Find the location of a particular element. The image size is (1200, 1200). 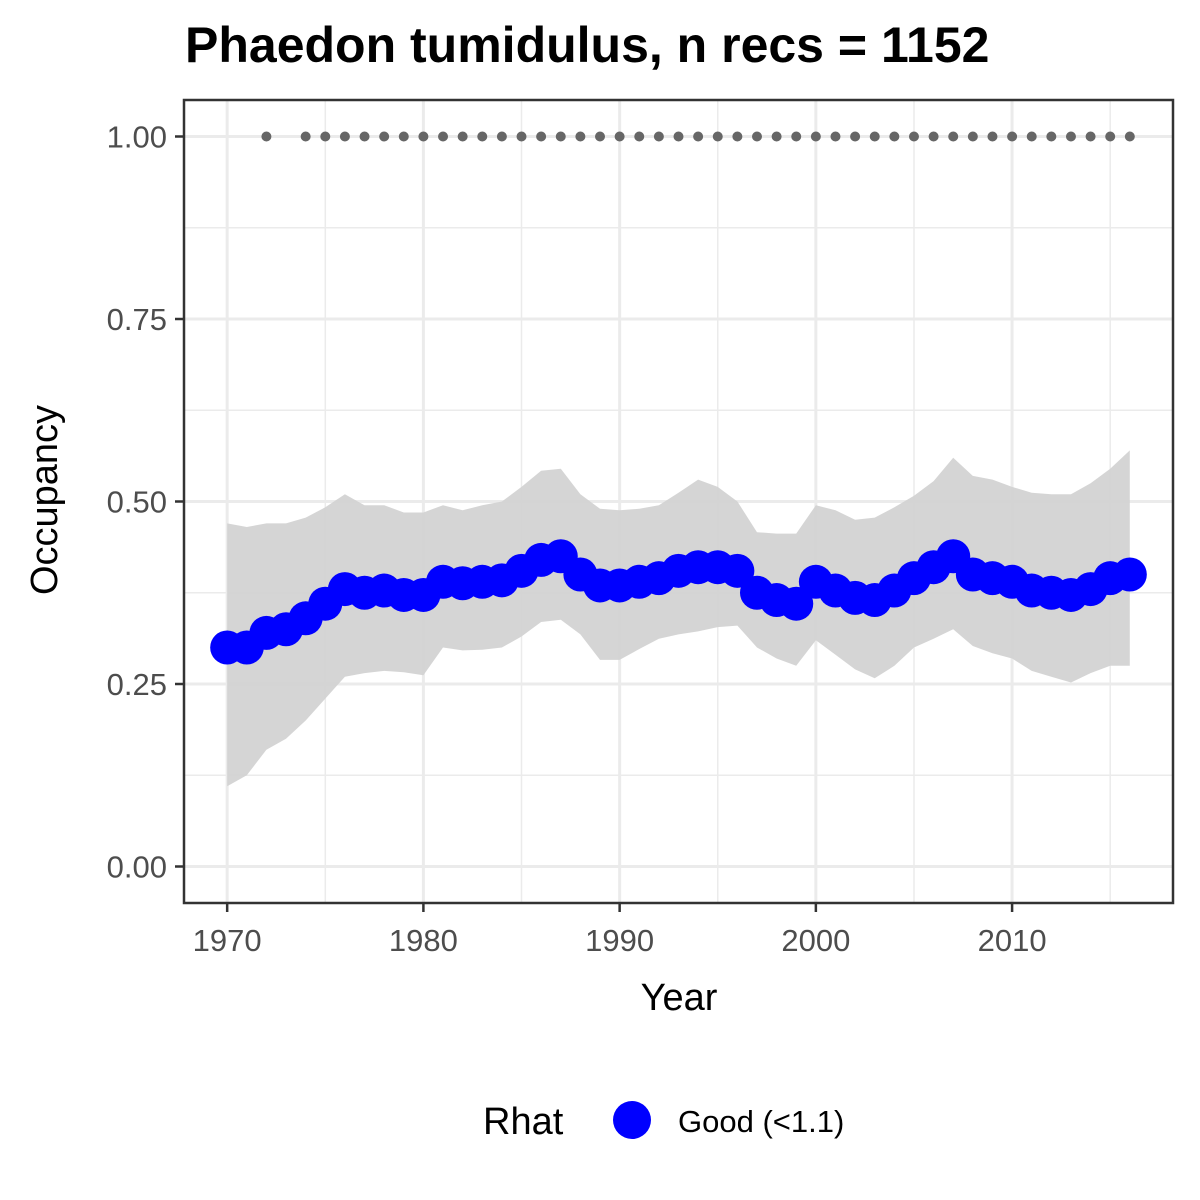

x-axis-title: Year is located at coordinates (679, 998).